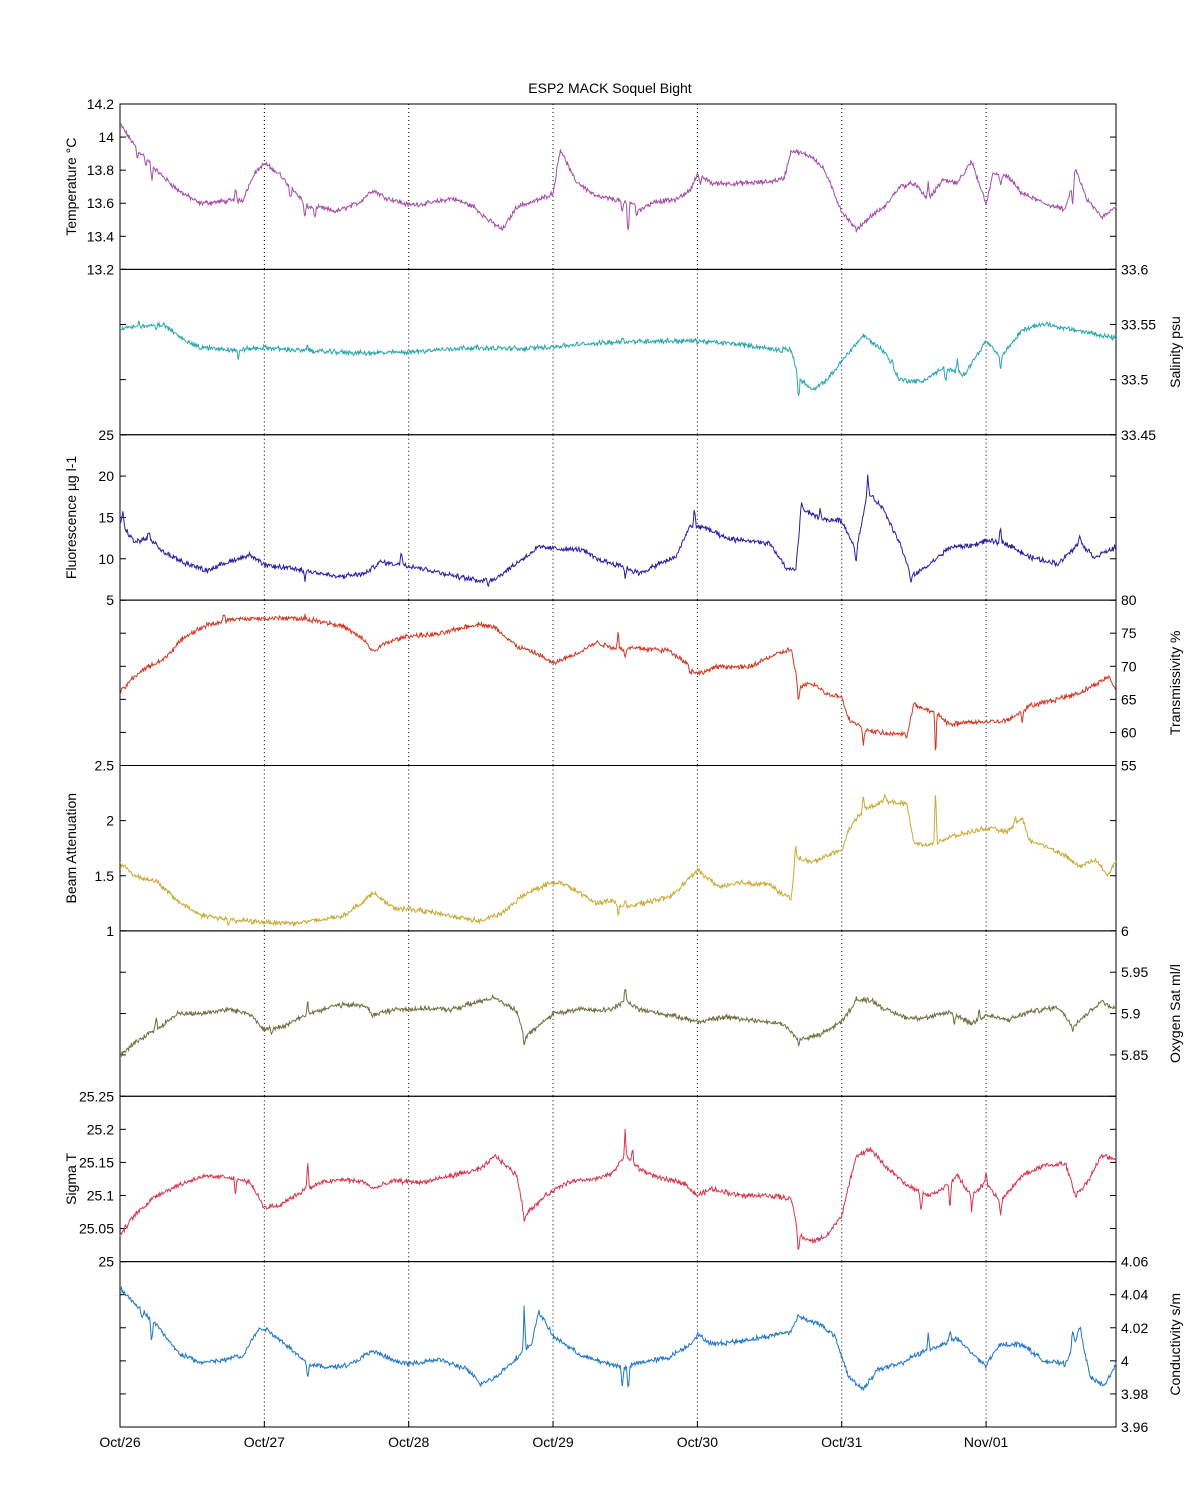 The image size is (1200, 1501). Describe the element at coordinates (1134, 1427) in the screenshot. I see `conductivity-tick-label: 3.96` at that location.